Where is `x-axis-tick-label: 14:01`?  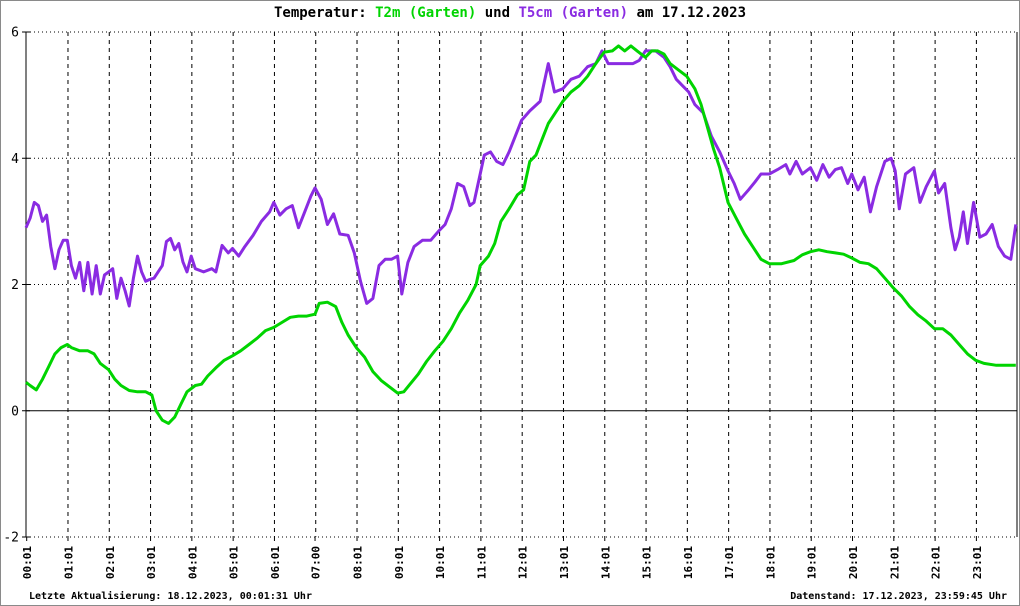
x-axis-tick-label: 14:01 is located at coordinates (605, 562).